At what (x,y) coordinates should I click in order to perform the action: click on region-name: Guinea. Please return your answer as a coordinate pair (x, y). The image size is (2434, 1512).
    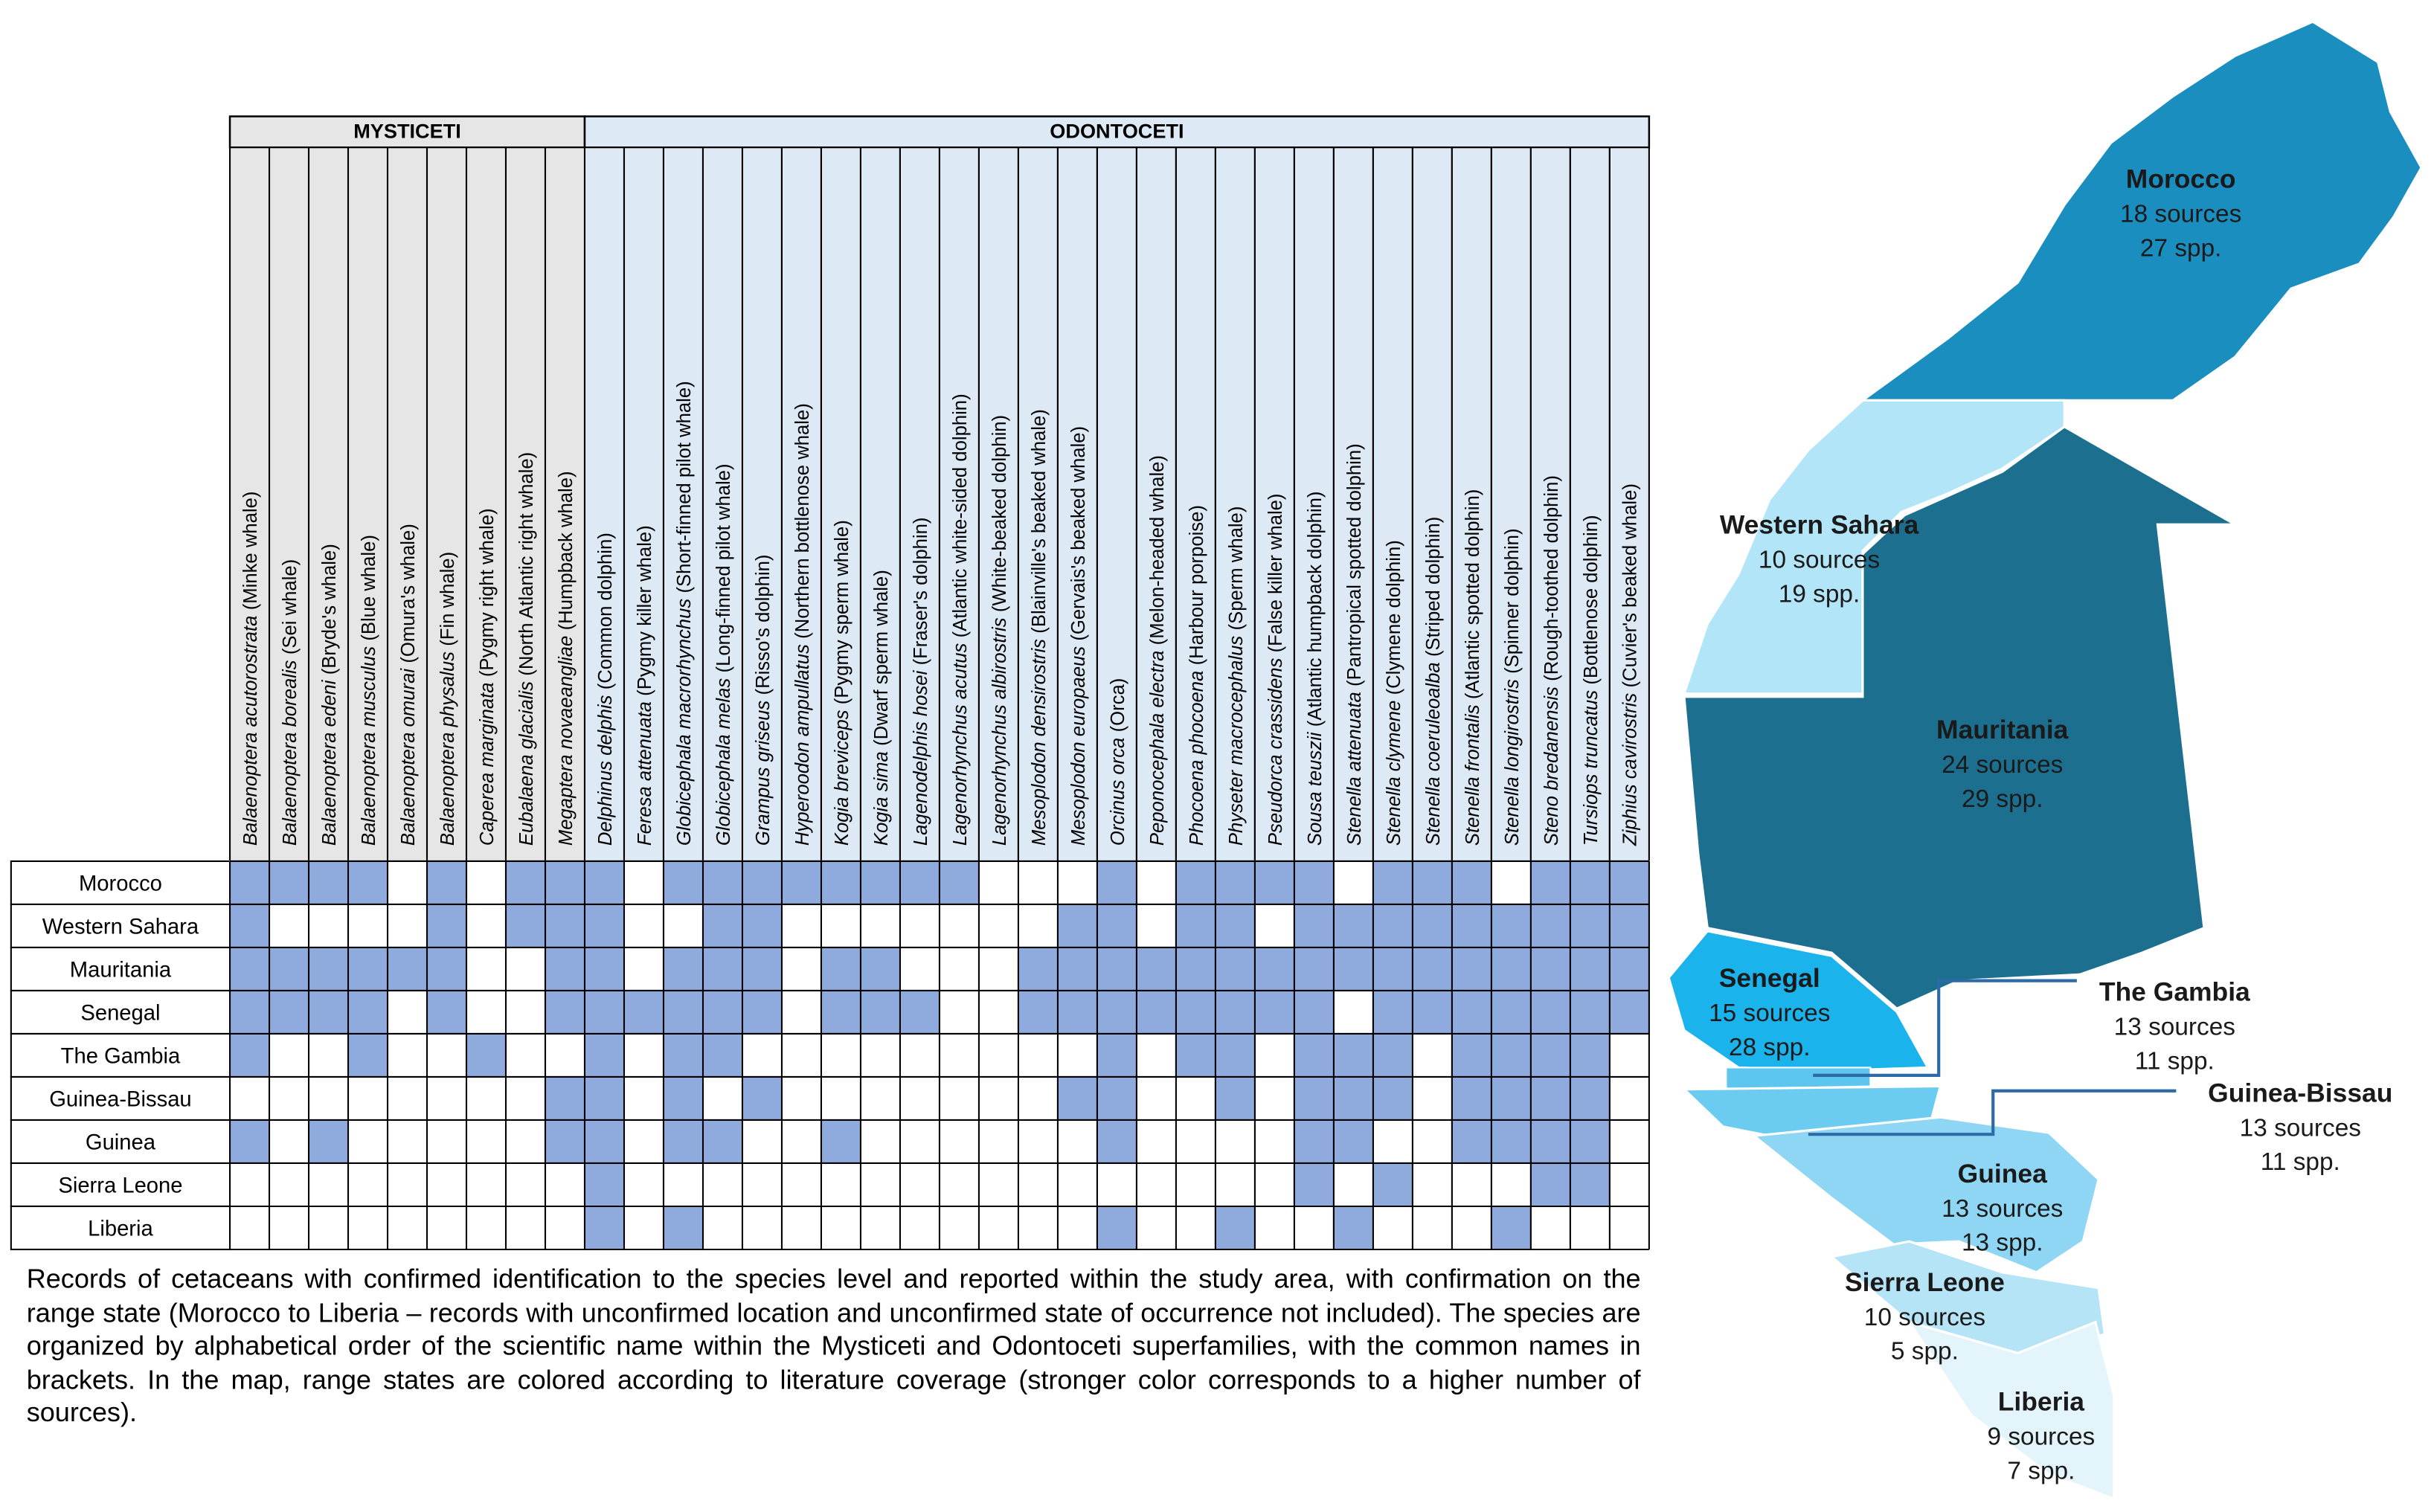
    Looking at the image, I should click on (2003, 1173).